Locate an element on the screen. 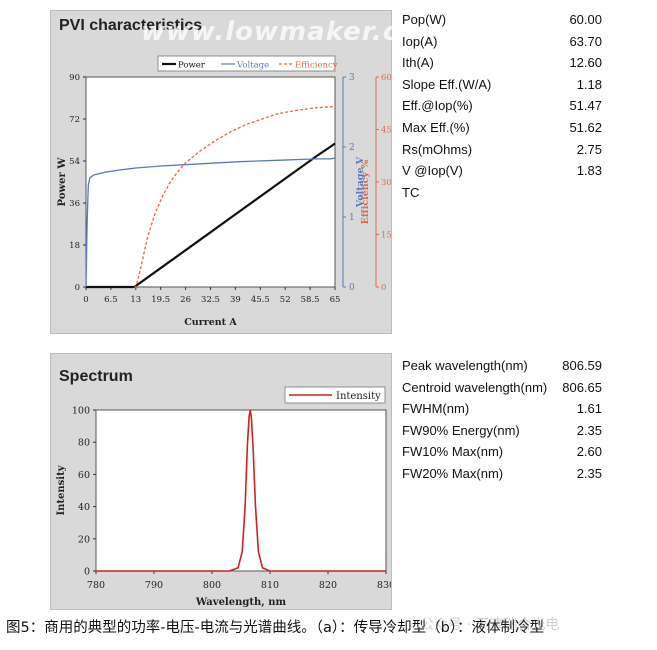 Image resolution: width=657 pixels, height=650 pixels. spectrum-stat-row: FW20% Max(nm) 2.35 is located at coordinates (502, 476).